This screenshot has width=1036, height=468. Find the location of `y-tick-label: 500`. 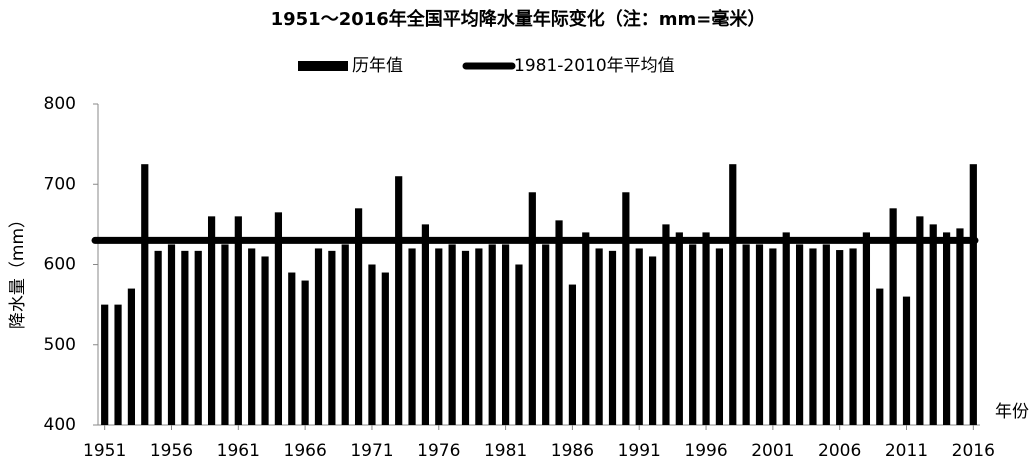

y-tick-label: 500 is located at coordinates (60, 345).